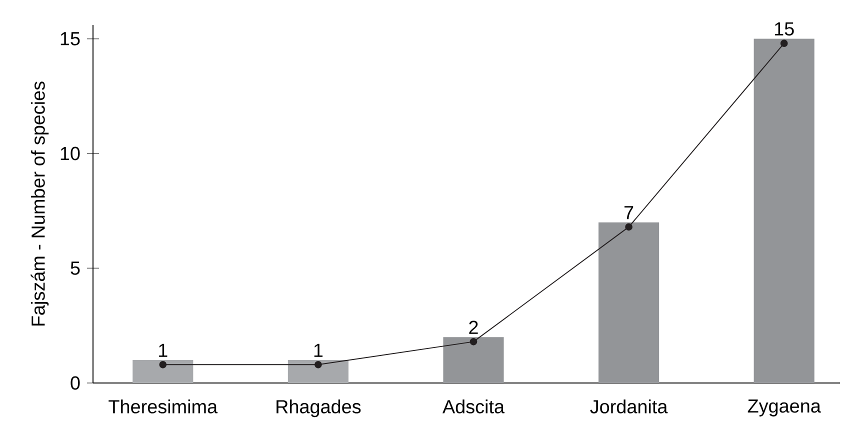 This screenshot has height=423, width=849. I want to click on x-tick-label: Adscita, so click(473, 406).